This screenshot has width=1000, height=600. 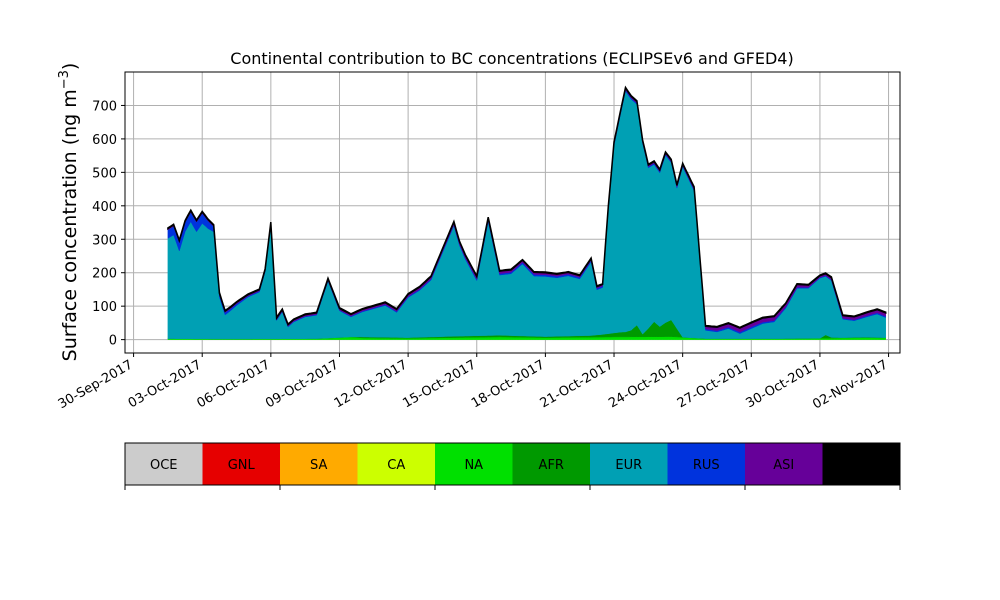 I want to click on y-tick-label: 100, so click(x=104, y=307).